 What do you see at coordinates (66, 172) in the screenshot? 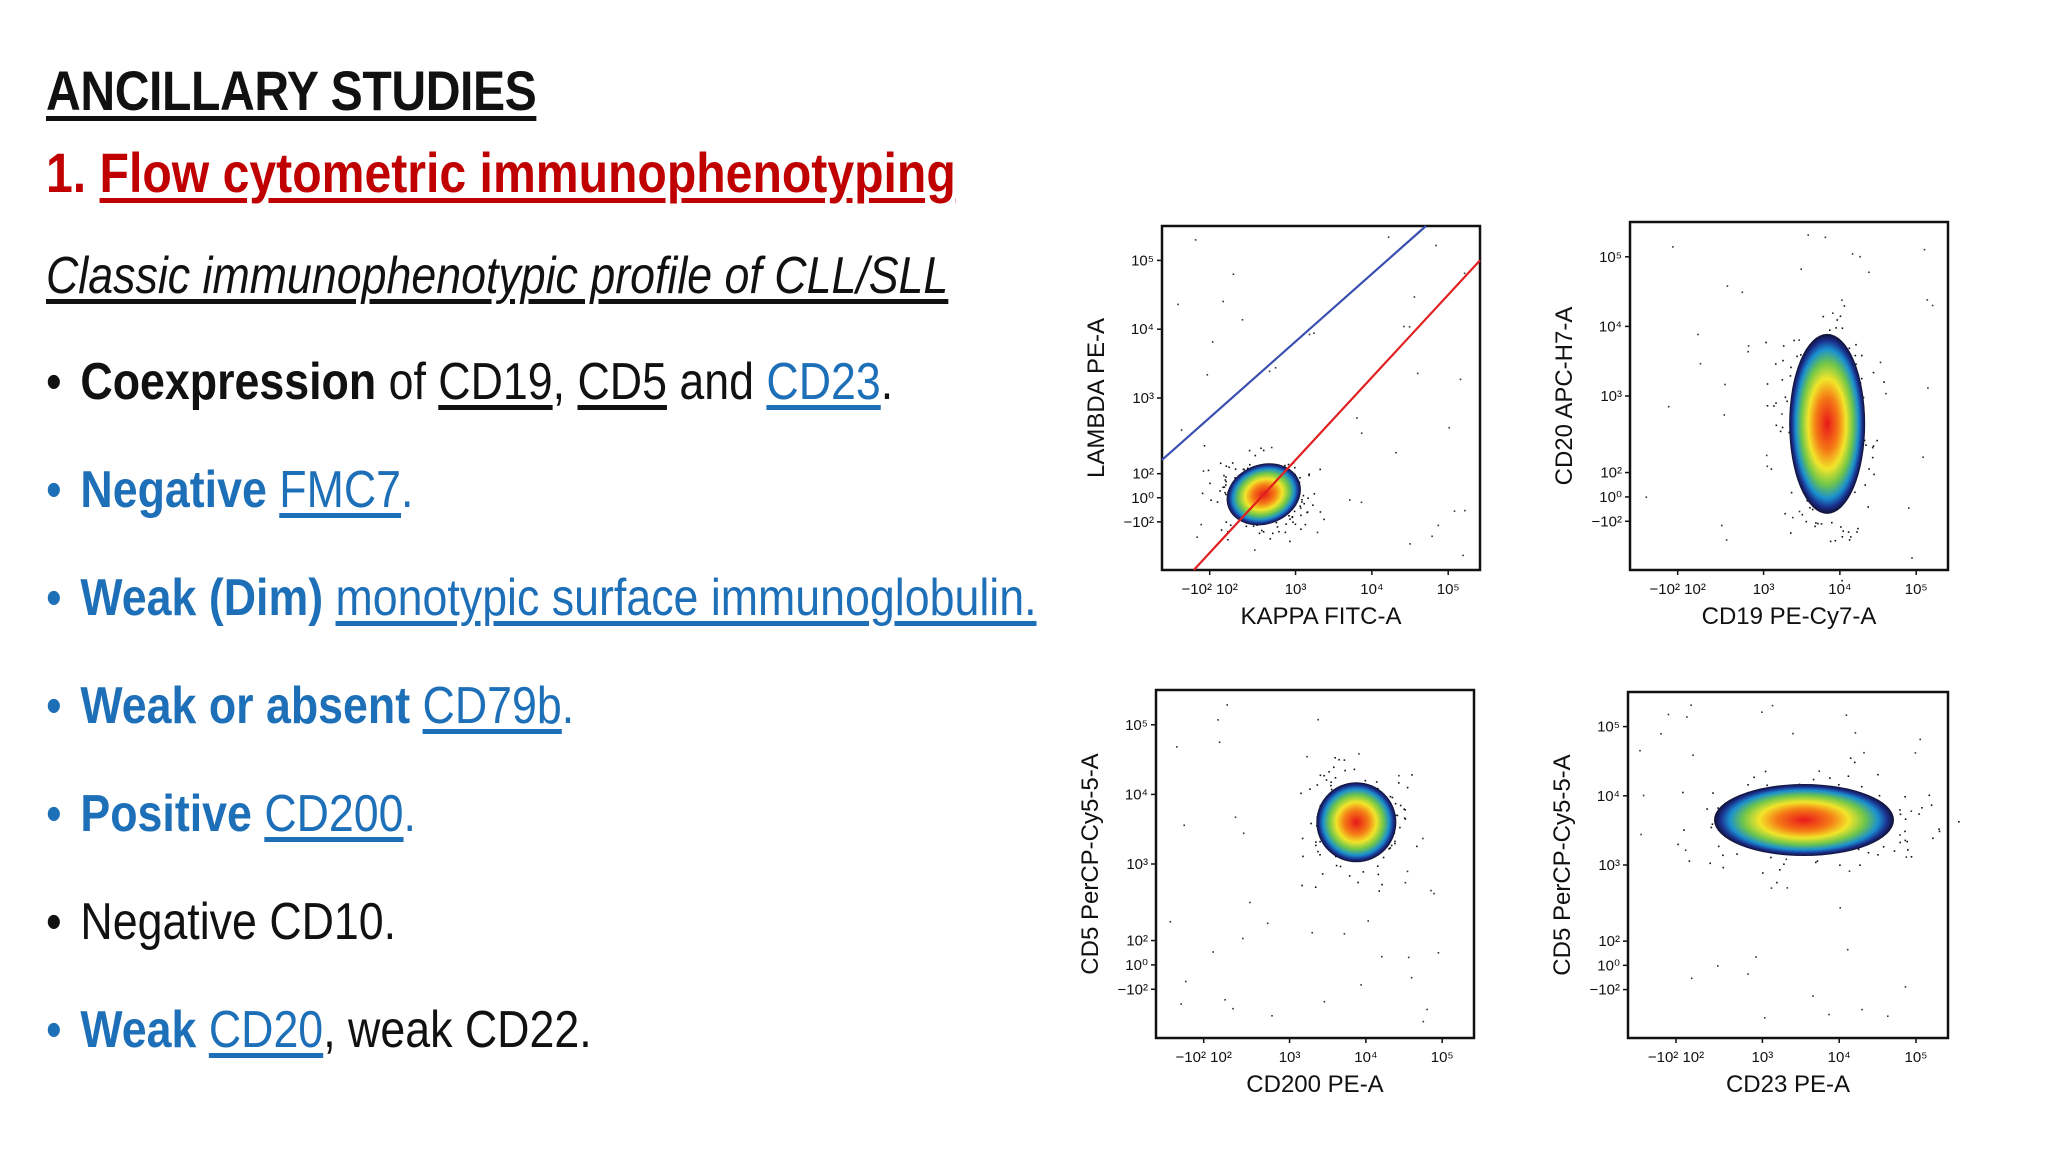
I see `section-number: 1.` at bounding box center [66, 172].